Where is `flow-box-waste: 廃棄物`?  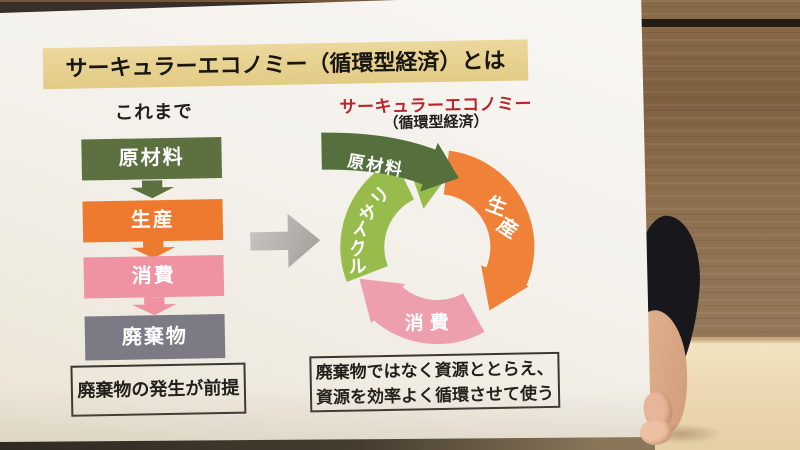
flow-box-waste: 廃棄物 is located at coordinates (155, 337).